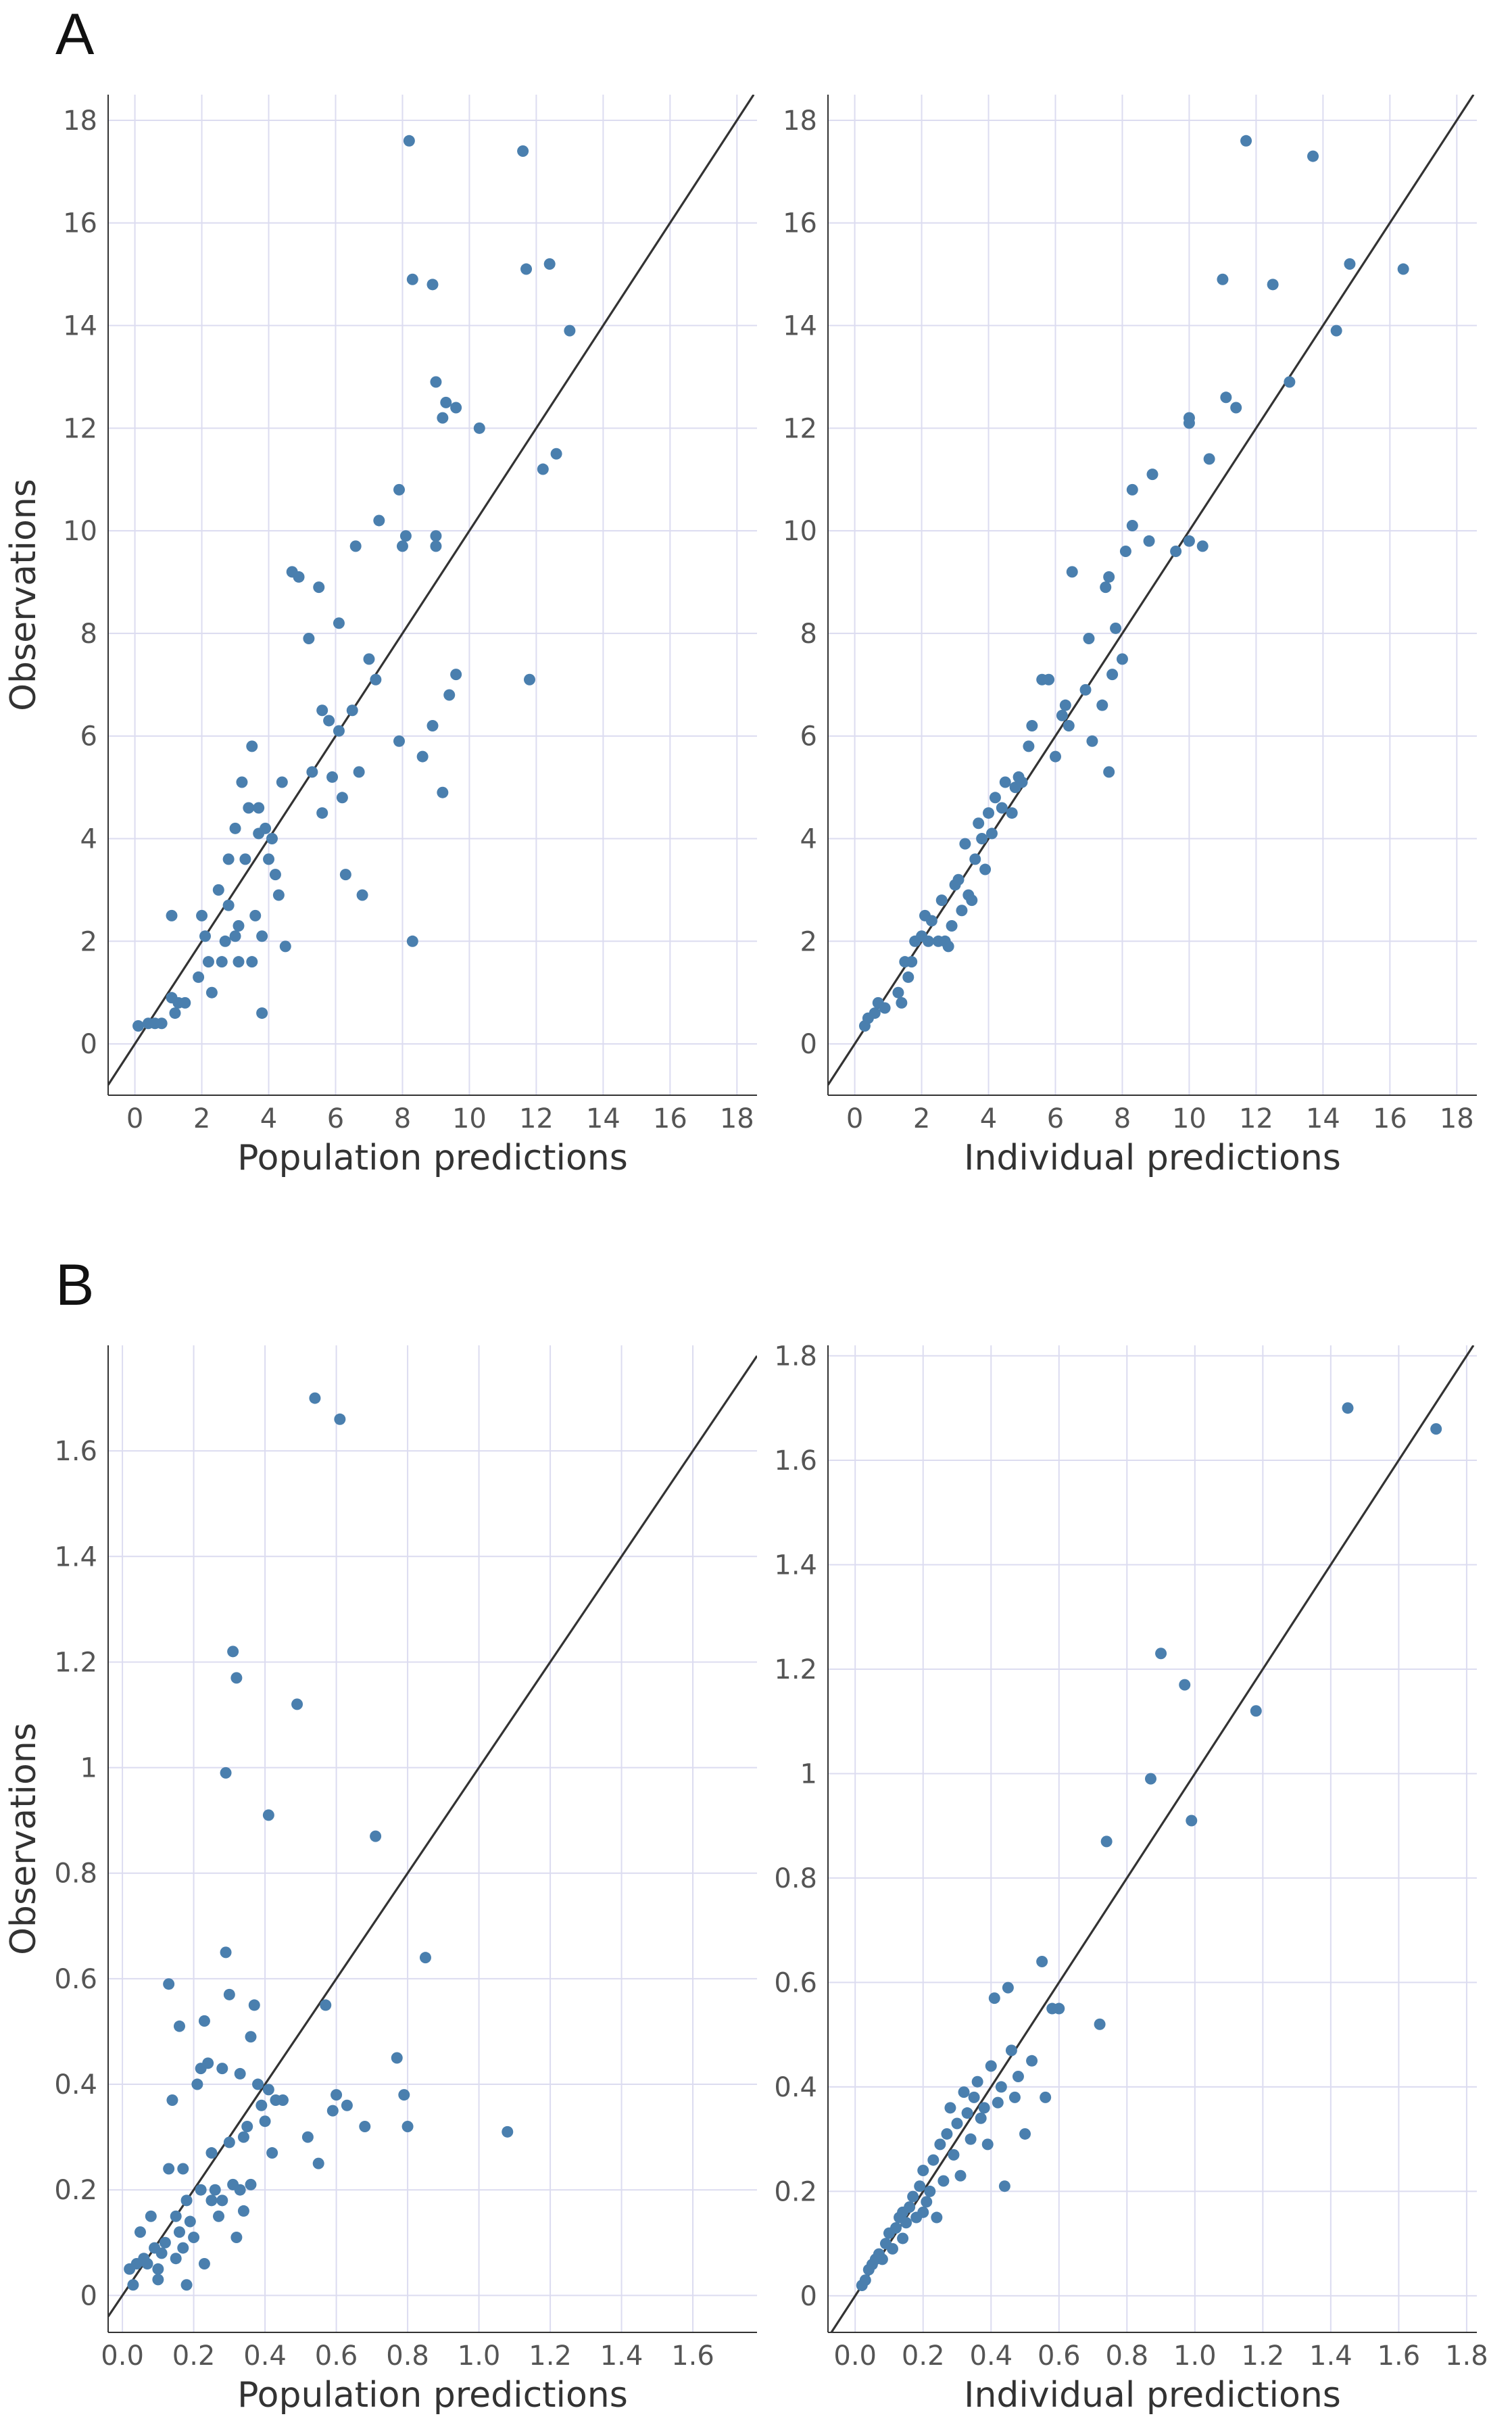 The image size is (1512, 2425). Describe the element at coordinates (75, 1662) in the screenshot. I see `y-tick-label: 1.2` at that location.